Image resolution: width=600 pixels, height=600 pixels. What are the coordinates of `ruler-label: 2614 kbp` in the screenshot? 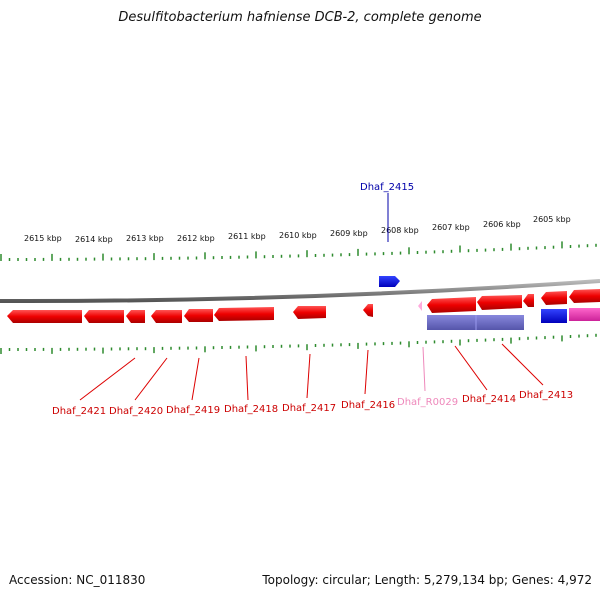 It's located at (94, 239).